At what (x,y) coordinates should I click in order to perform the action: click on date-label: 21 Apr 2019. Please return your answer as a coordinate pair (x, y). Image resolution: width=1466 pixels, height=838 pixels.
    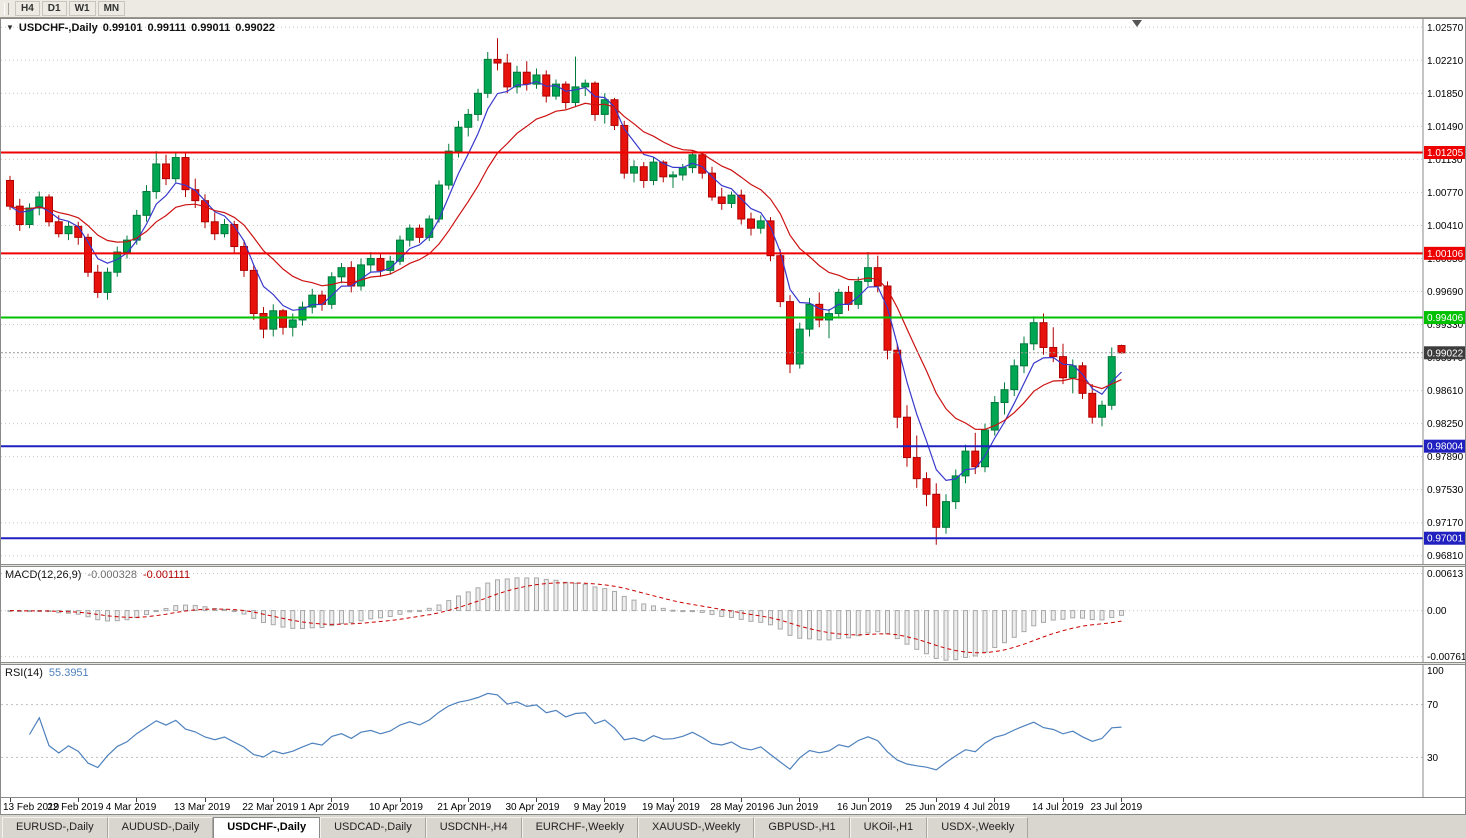
    Looking at the image, I should click on (464, 807).